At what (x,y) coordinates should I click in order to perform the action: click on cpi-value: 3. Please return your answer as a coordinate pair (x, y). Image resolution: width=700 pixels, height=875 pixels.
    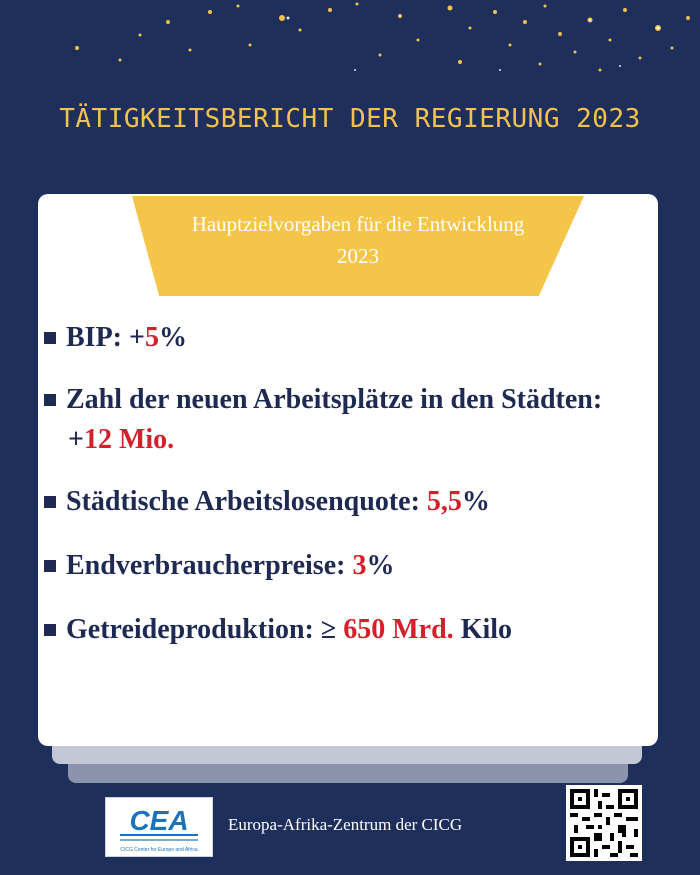
    Looking at the image, I should click on (359, 565).